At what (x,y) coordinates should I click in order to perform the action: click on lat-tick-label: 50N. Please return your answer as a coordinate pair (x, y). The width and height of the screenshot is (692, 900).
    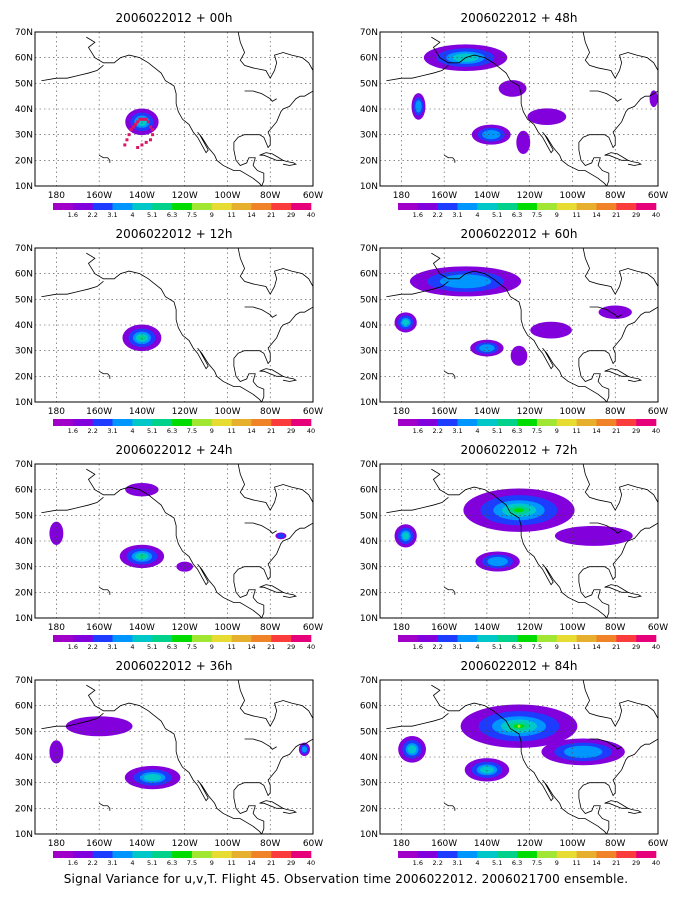
    Looking at the image, I should click on (24, 516).